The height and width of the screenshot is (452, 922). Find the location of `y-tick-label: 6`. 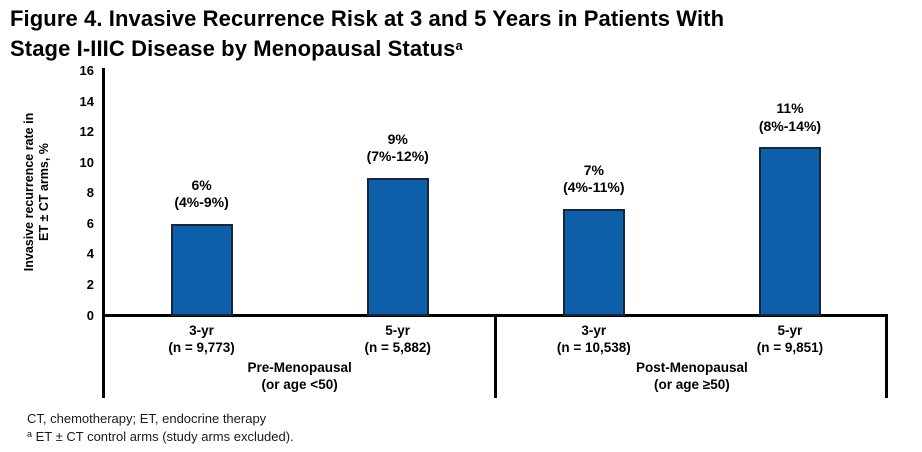

y-tick-label: 6 is located at coordinates (90, 223).